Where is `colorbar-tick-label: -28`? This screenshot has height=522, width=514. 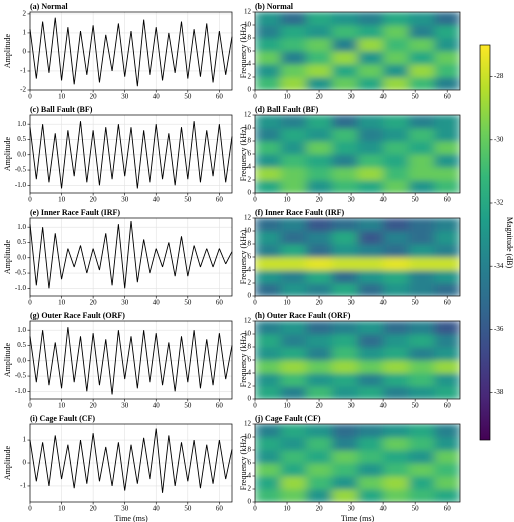
colorbar-tick-label: -28 is located at coordinates (499, 76).